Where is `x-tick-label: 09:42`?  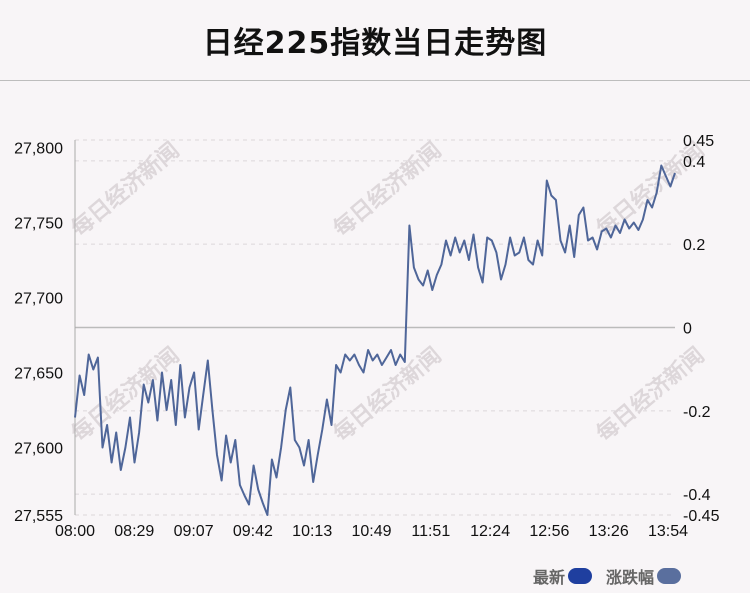 x-tick-label: 09:42 is located at coordinates (253, 531).